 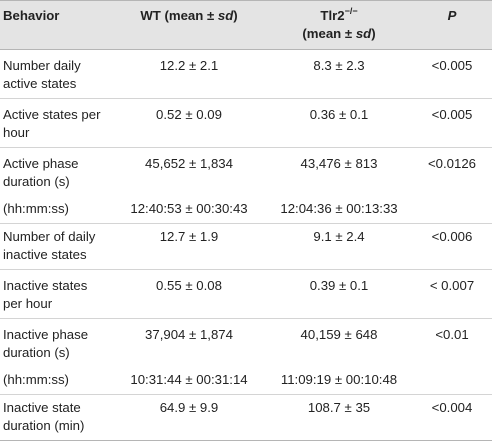 I want to click on wt-value: 37,904 ± 1,874, so click(x=189, y=342).